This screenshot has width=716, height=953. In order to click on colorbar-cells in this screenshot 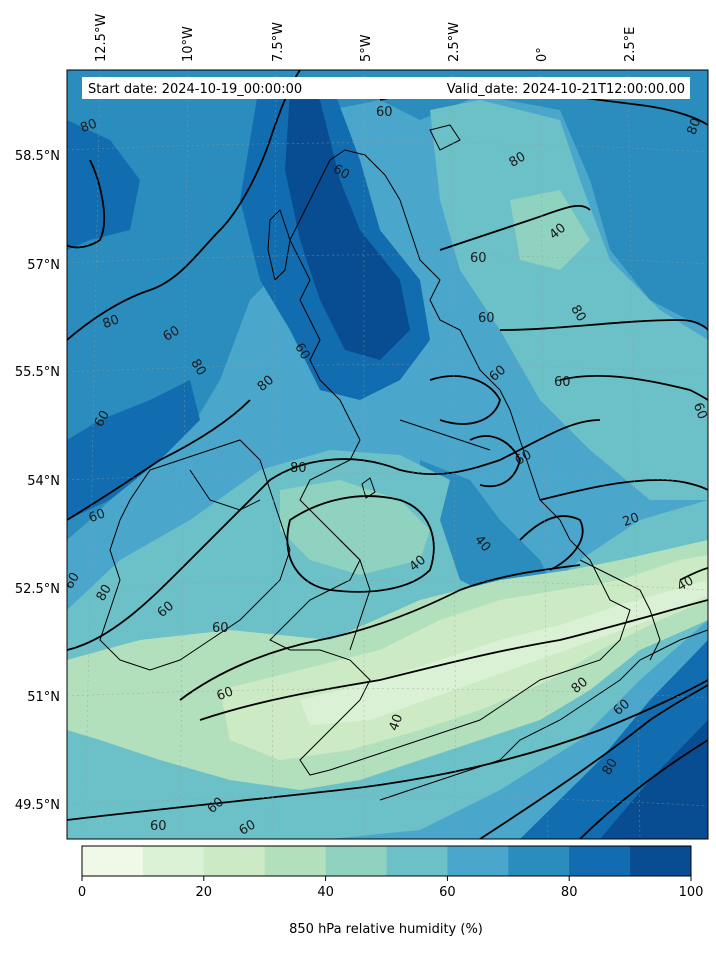, I will do `click(387, 861)`.